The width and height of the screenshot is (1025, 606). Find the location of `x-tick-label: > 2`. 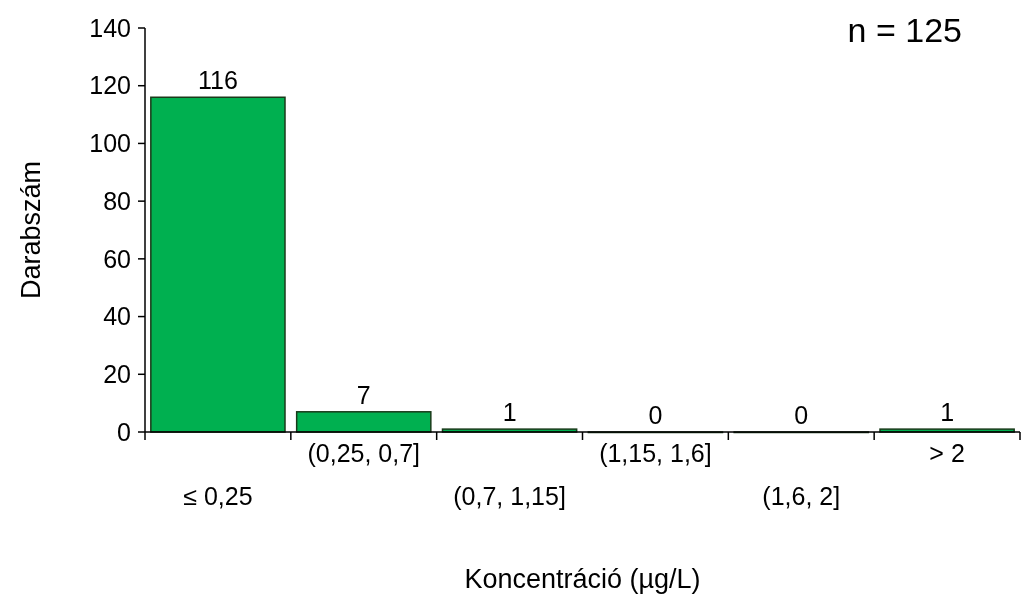

x-tick-label: > 2 is located at coordinates (947, 453).